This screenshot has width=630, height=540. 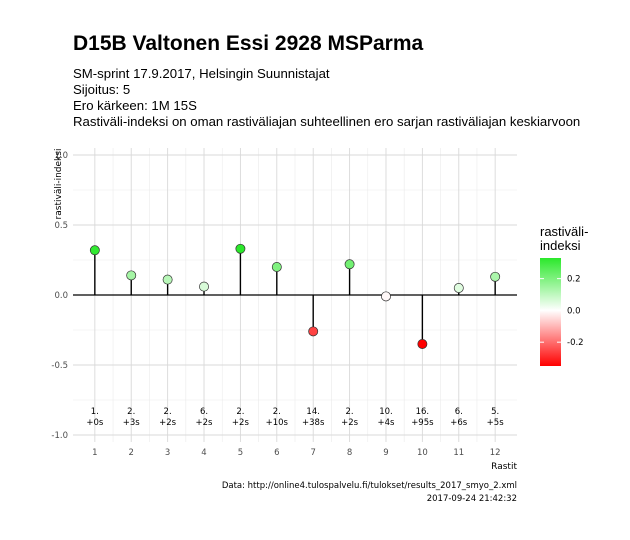 What do you see at coordinates (574, 311) in the screenshot?
I see `legend-tick-label: 0.0` at bounding box center [574, 311].